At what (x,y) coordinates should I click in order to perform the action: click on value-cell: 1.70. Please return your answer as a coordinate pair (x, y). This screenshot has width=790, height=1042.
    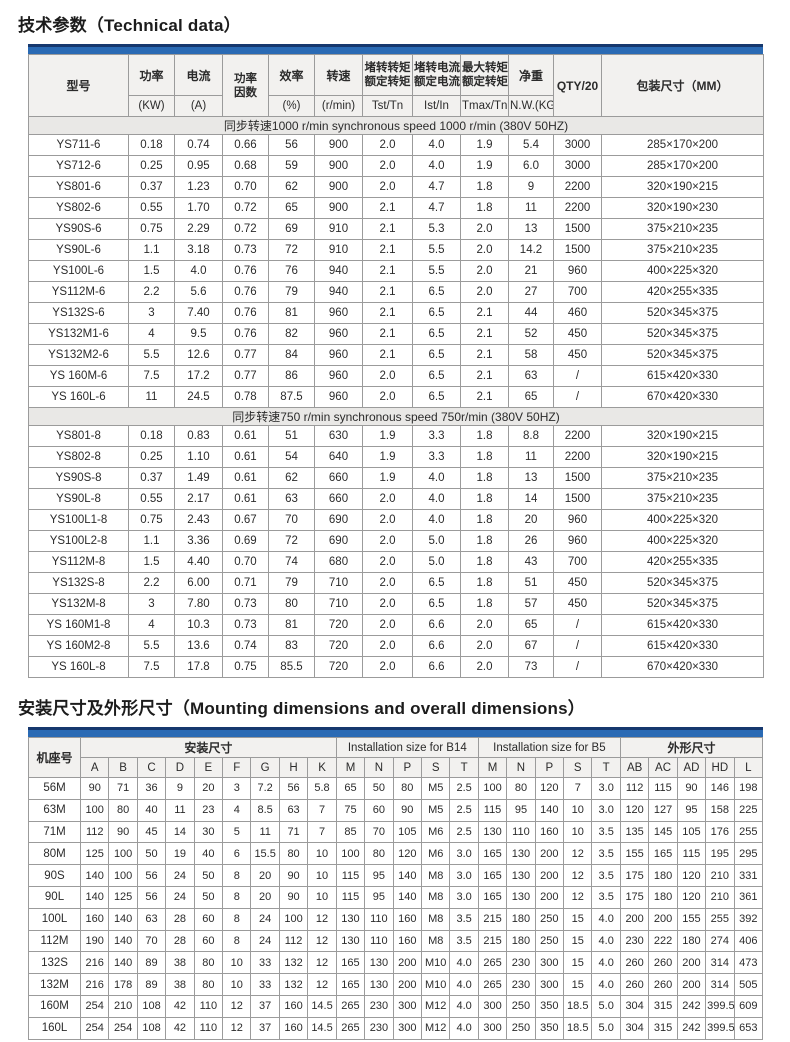
    Looking at the image, I should click on (198, 208).